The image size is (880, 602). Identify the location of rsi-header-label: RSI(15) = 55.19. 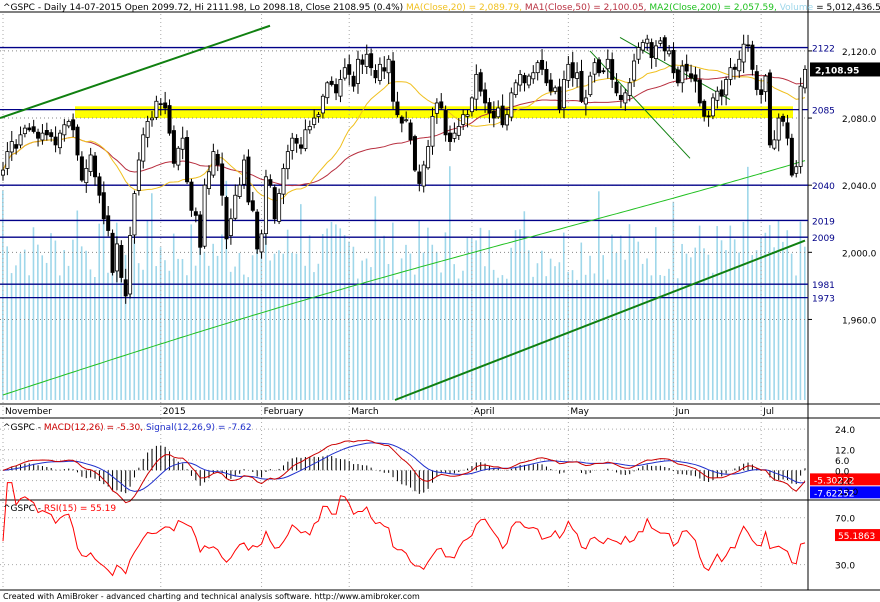
(80, 509).